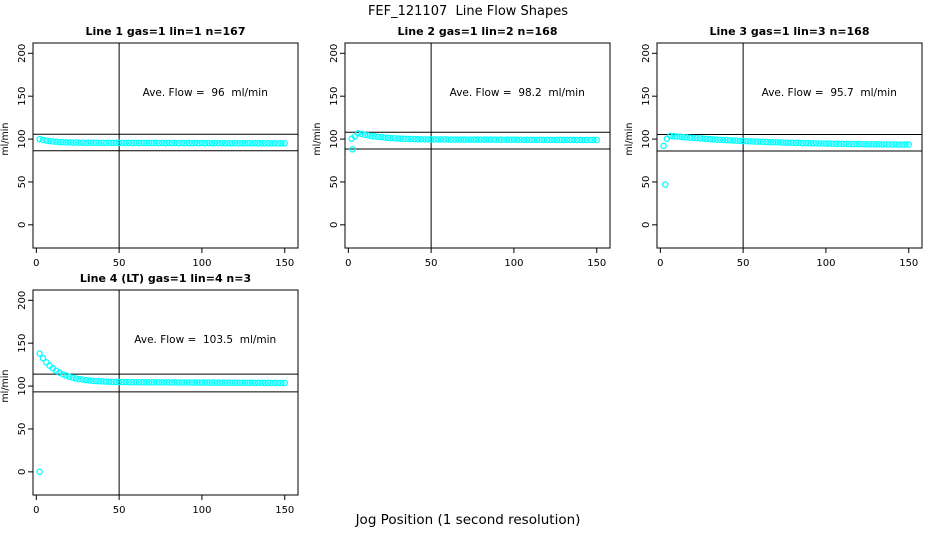 The height and width of the screenshot is (540, 936). Describe the element at coordinates (789, 31) in the screenshot. I see `panel-title: Line 3 gas=1 lin=3 n=168` at that location.